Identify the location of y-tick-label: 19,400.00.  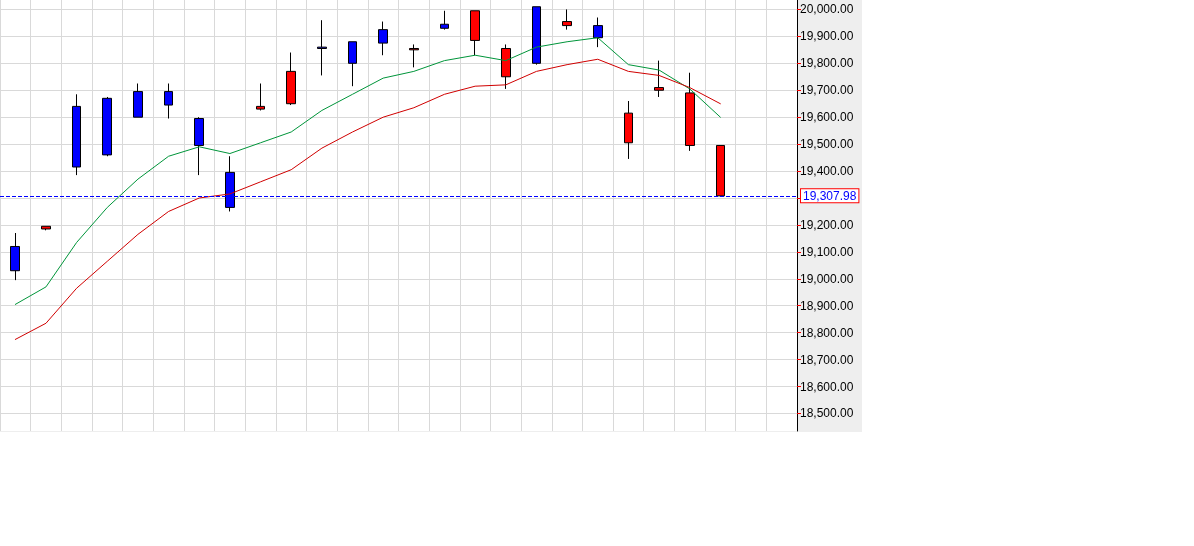
(827, 171).